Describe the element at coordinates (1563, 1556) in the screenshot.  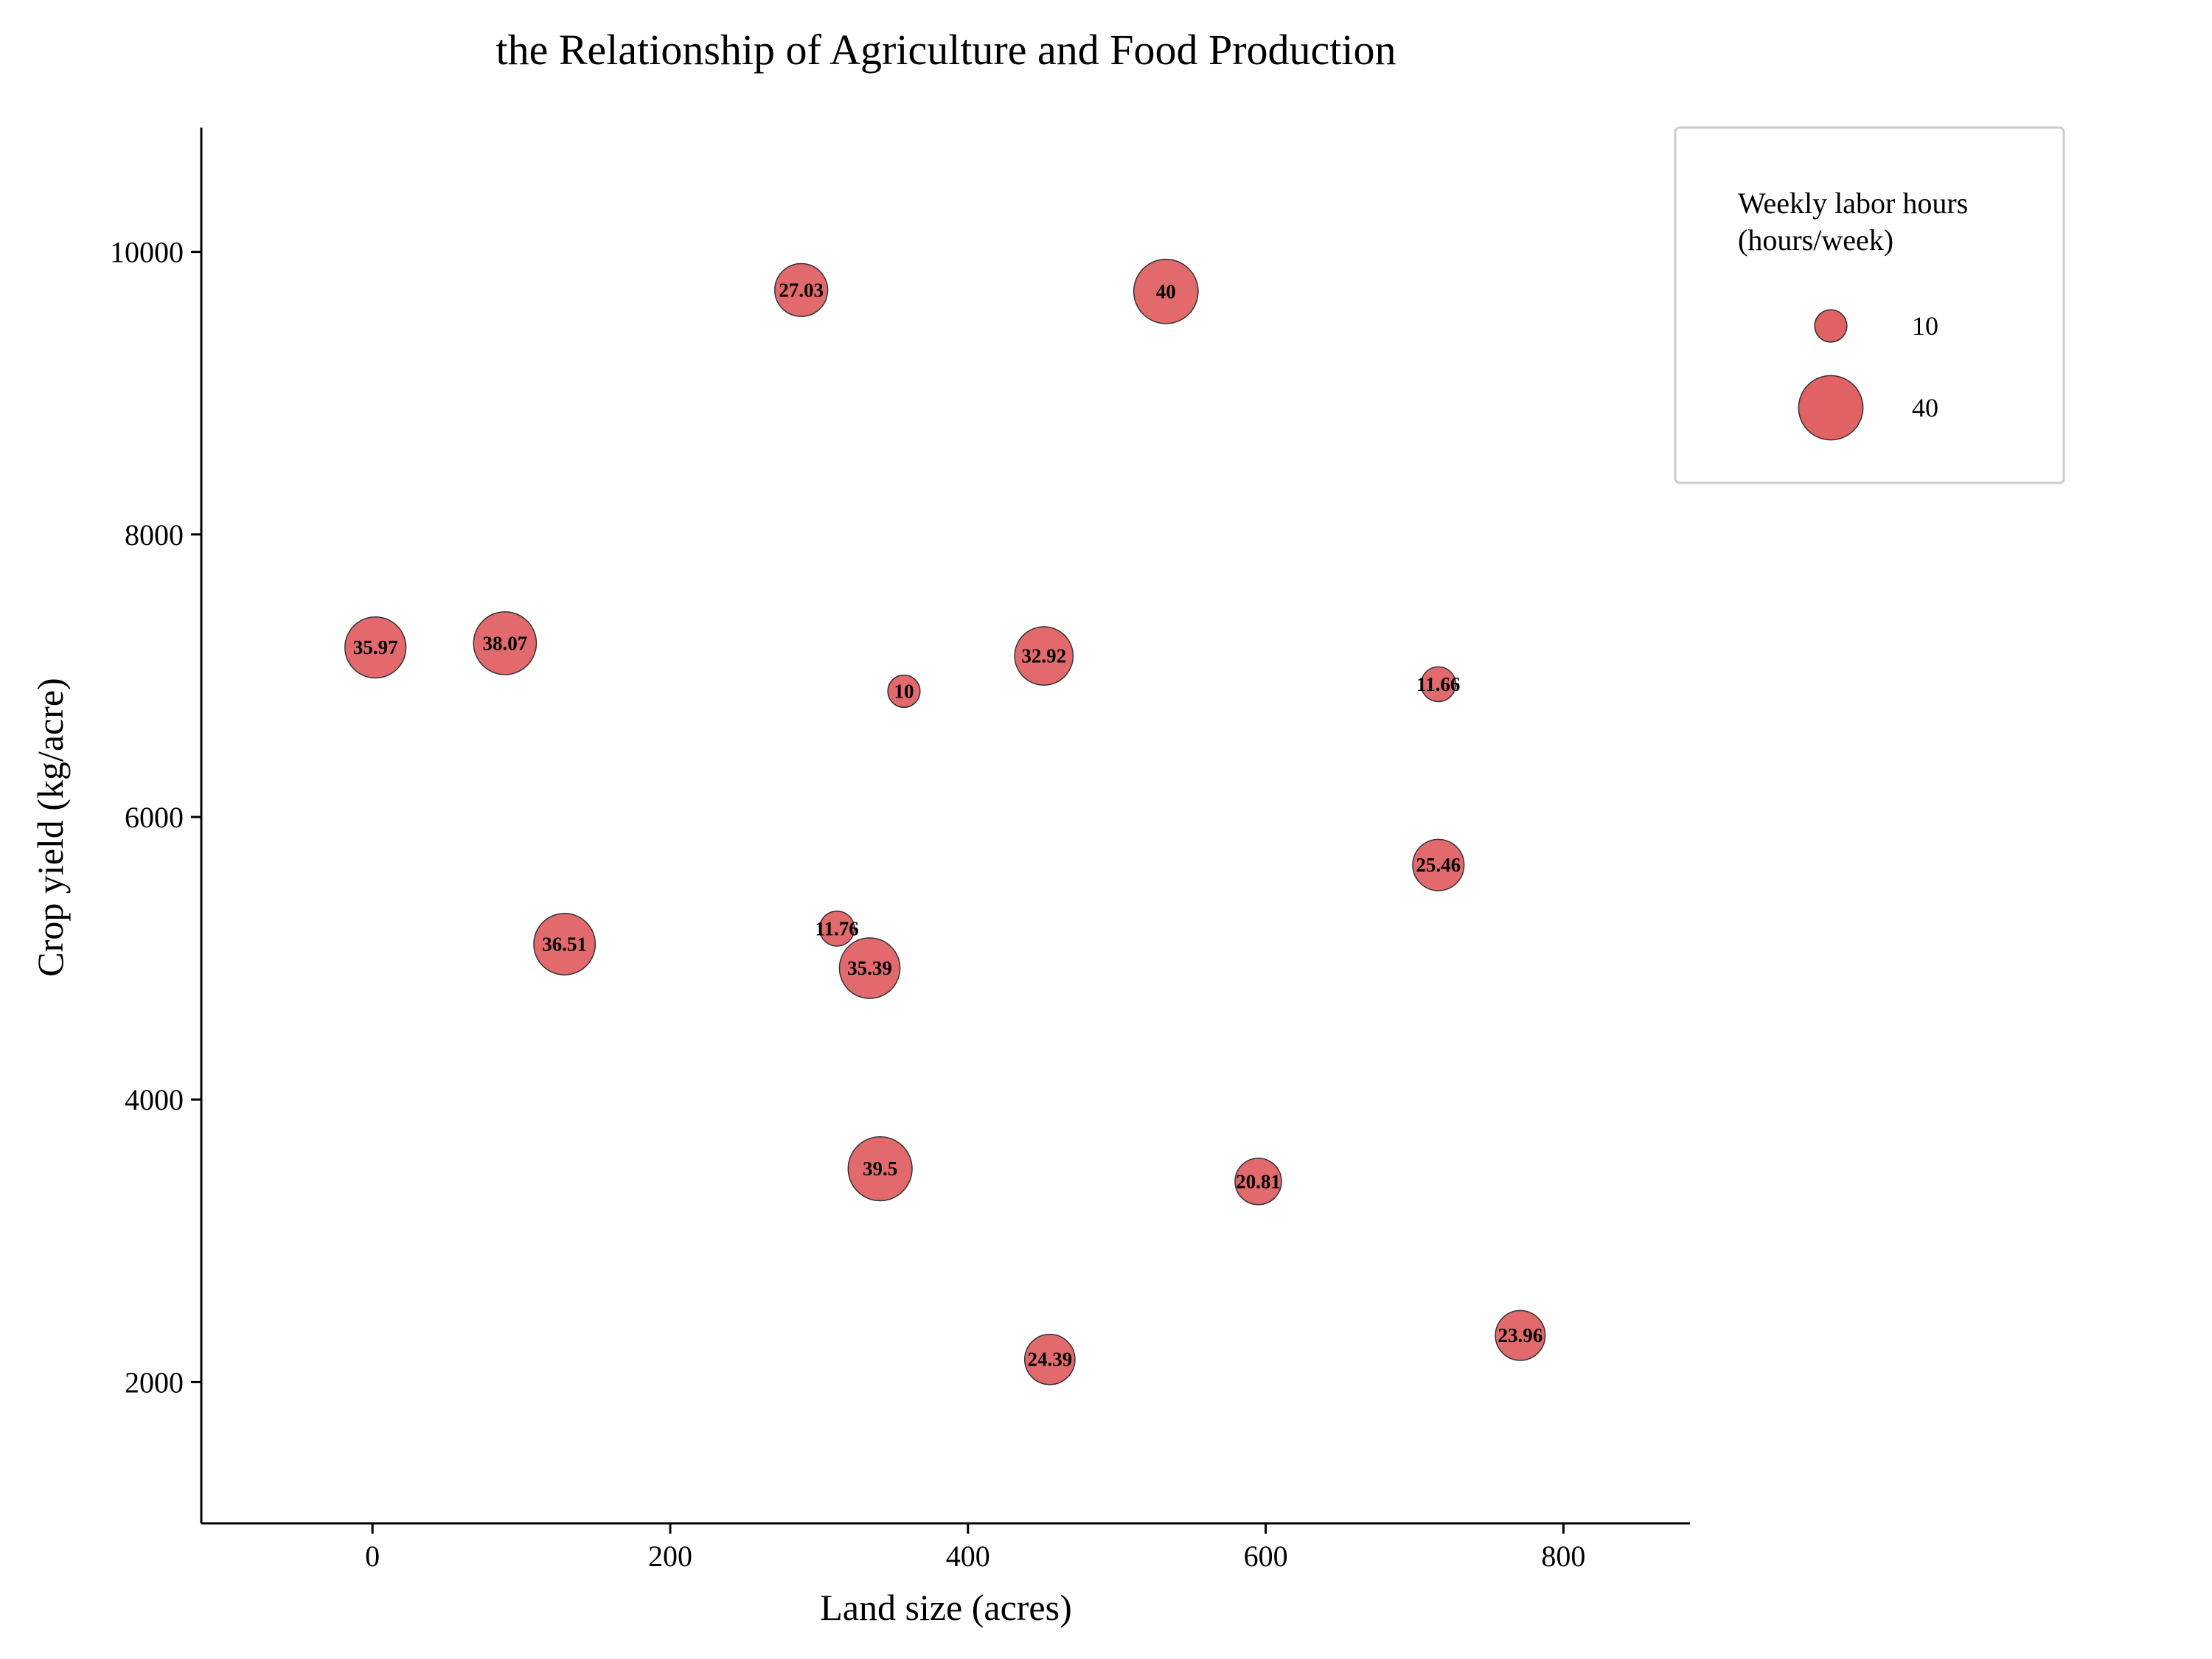
I see `x-tick-label: 800` at that location.